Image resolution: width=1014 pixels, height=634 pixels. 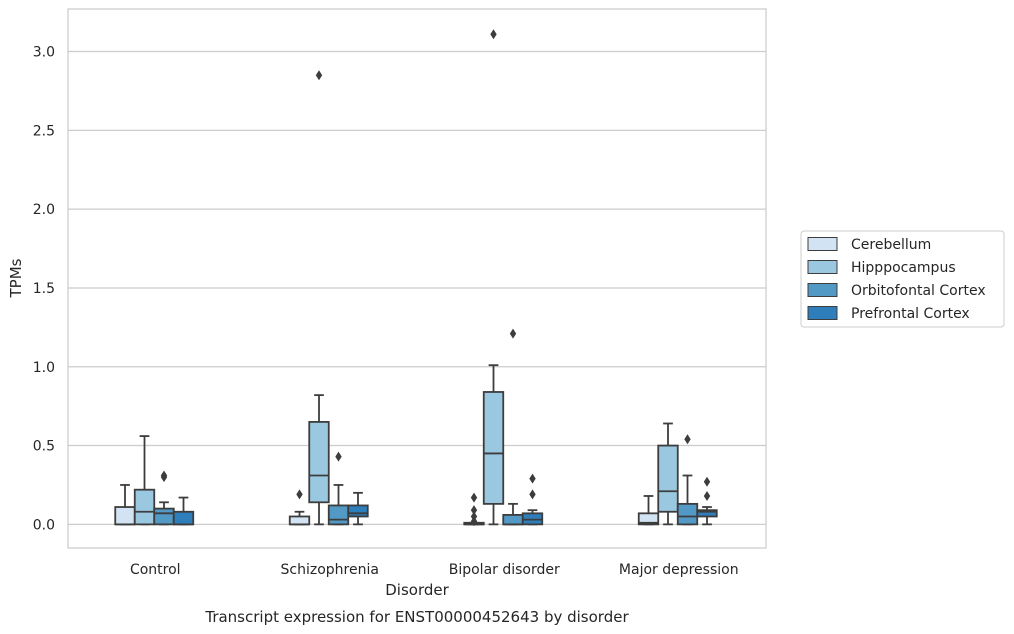 What do you see at coordinates (44, 131) in the screenshot?
I see `y-tick-label: 2.5` at bounding box center [44, 131].